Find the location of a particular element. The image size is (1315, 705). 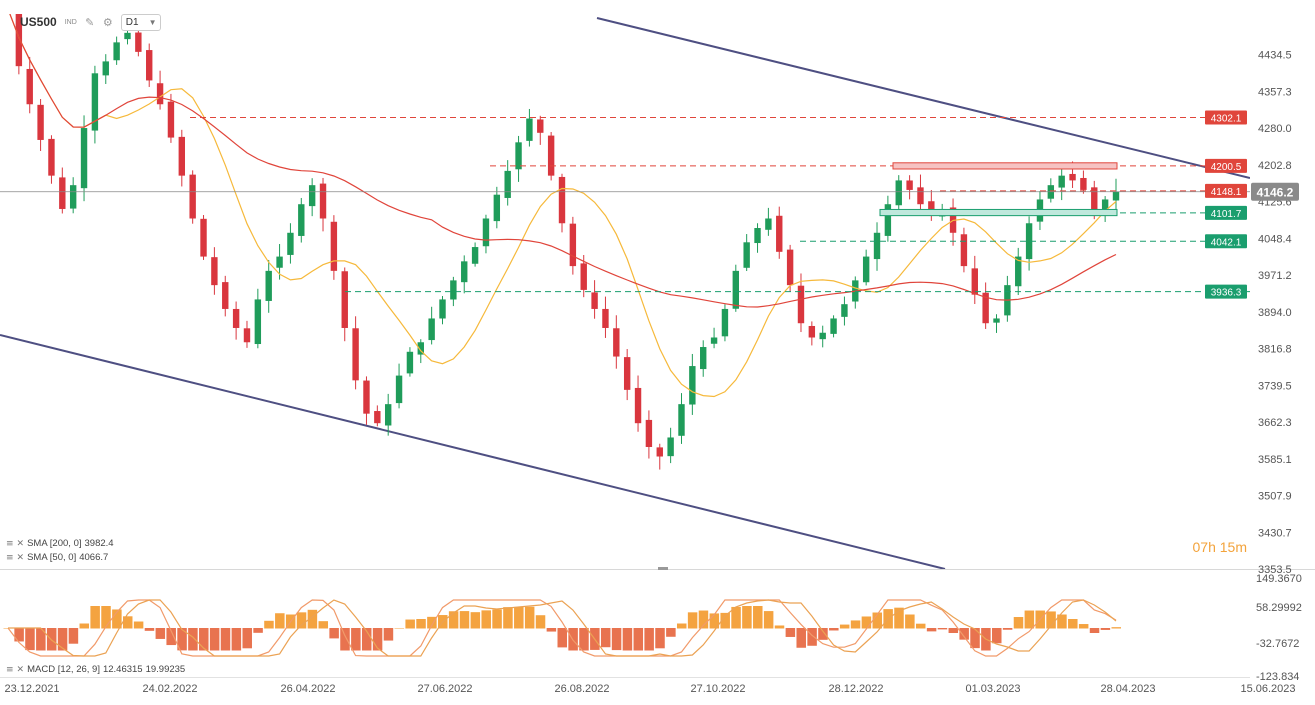

timeframe-select: D1 ▼ is located at coordinates (141, 22).